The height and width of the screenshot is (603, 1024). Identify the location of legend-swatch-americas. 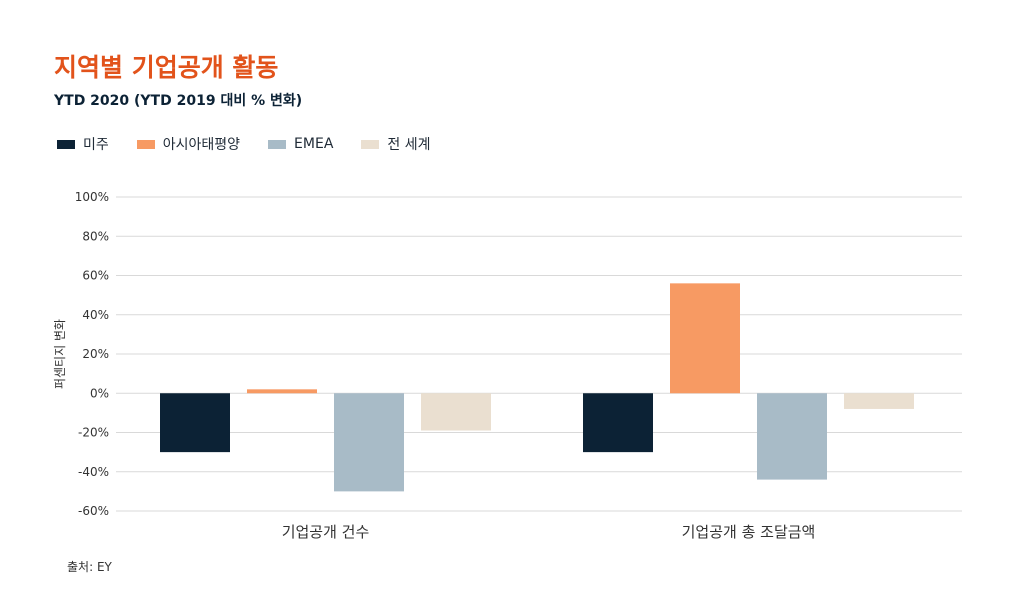
(66, 144).